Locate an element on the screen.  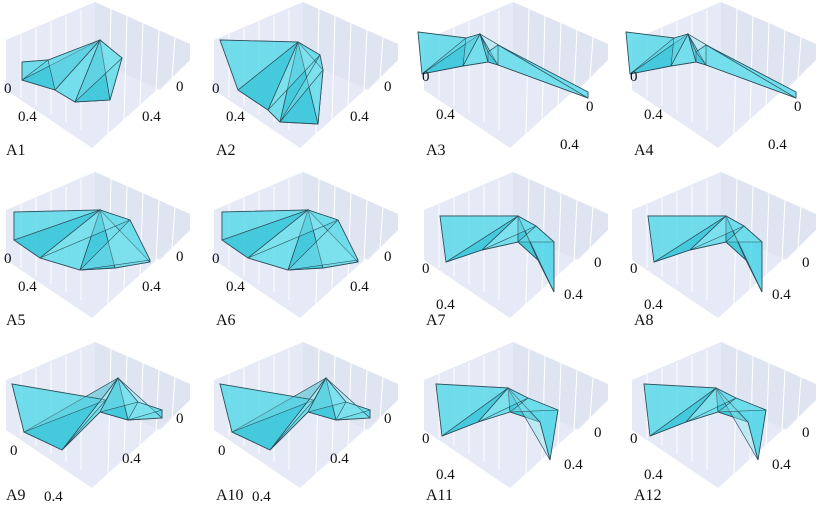
plot-3d-a9 is located at coordinates (98, 415).